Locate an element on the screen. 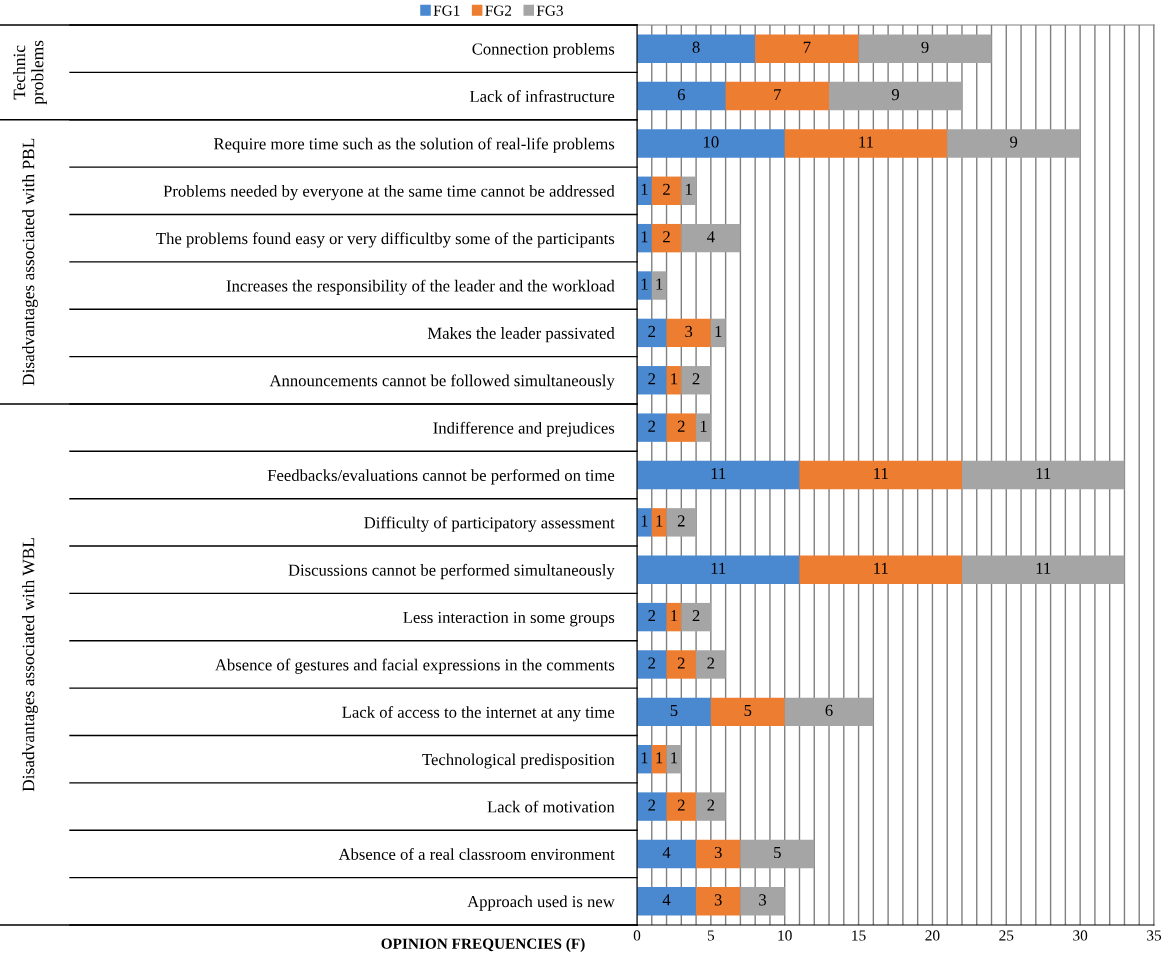 Image resolution: width=1169 pixels, height=960 pixels. x-tick-label: 30 is located at coordinates (1080, 935).